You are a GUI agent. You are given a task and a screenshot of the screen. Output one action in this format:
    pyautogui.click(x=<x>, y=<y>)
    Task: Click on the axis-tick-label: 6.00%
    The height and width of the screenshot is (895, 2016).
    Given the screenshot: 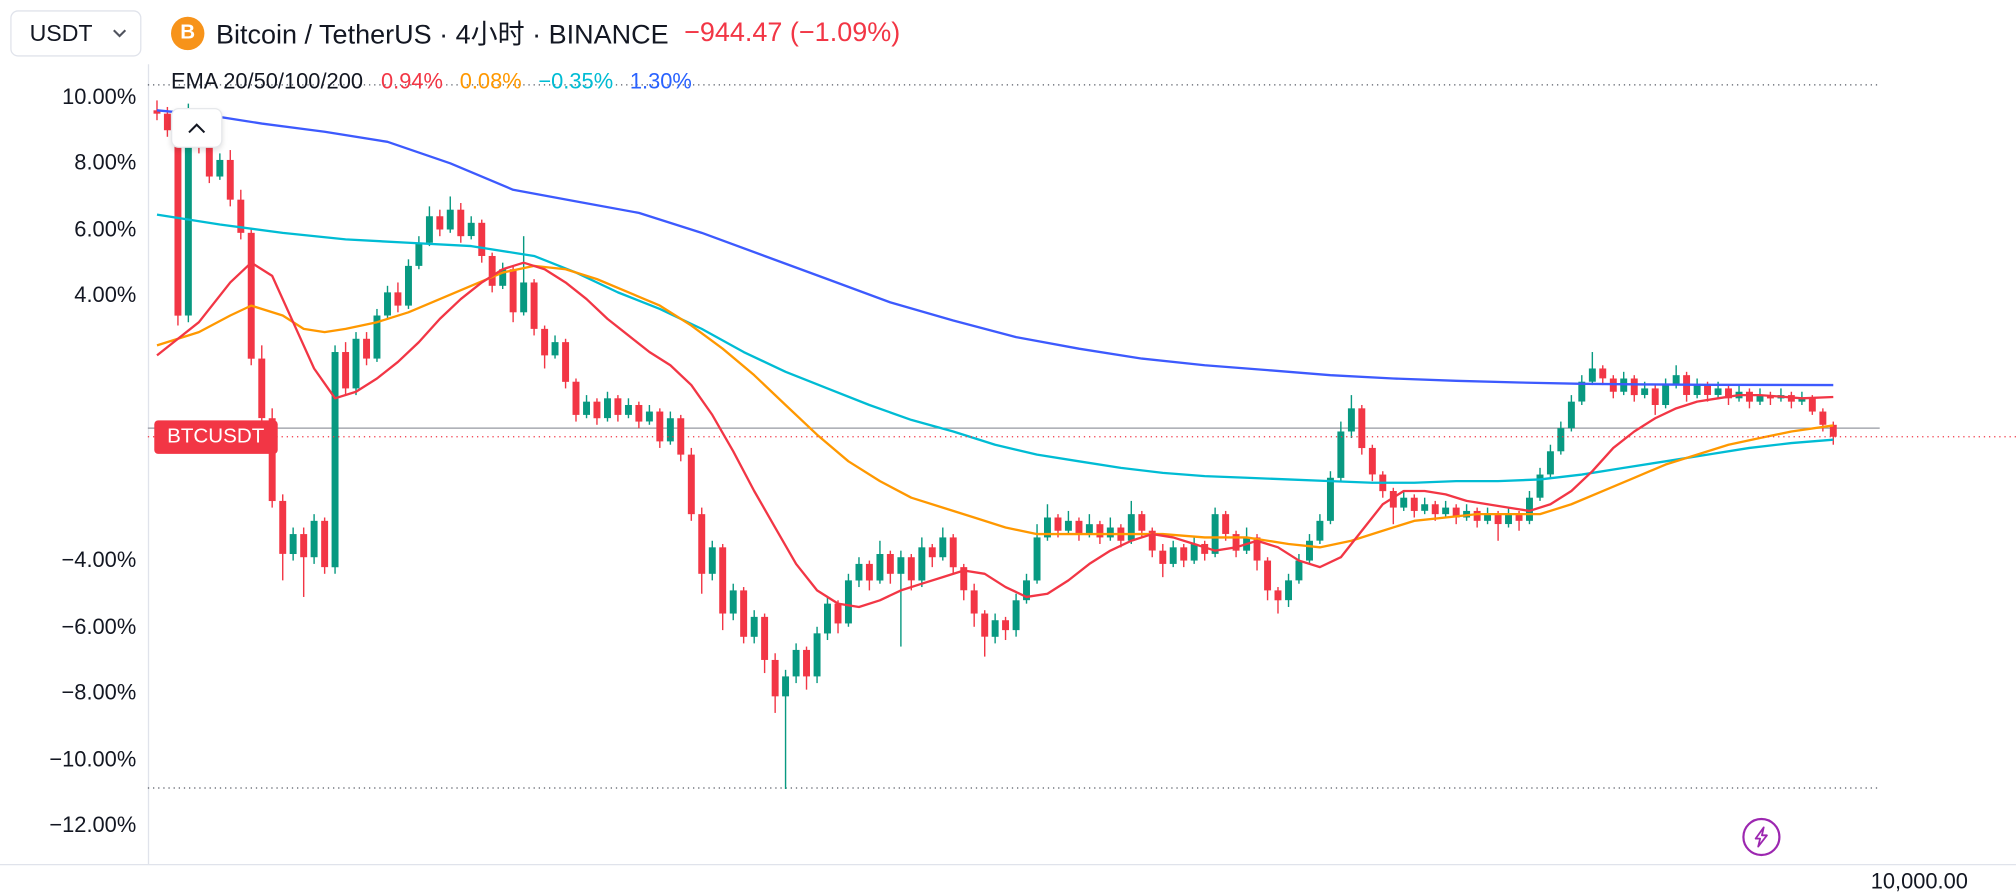 What is the action you would take?
    pyautogui.click(x=105, y=229)
    